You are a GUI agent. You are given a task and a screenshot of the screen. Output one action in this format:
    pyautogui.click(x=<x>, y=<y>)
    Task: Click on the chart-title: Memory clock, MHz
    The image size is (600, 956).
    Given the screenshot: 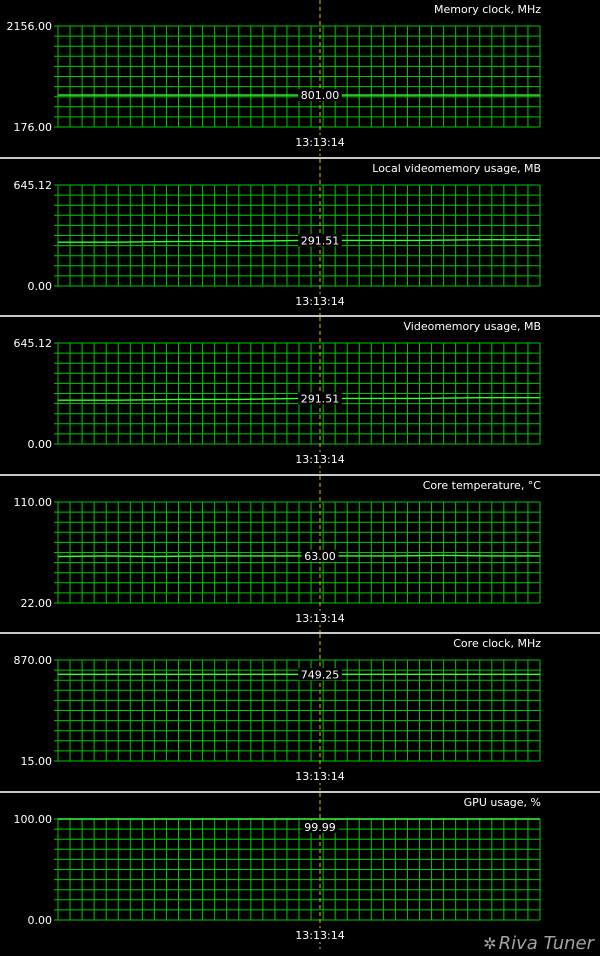 What is the action you would take?
    pyautogui.click(x=487, y=9)
    